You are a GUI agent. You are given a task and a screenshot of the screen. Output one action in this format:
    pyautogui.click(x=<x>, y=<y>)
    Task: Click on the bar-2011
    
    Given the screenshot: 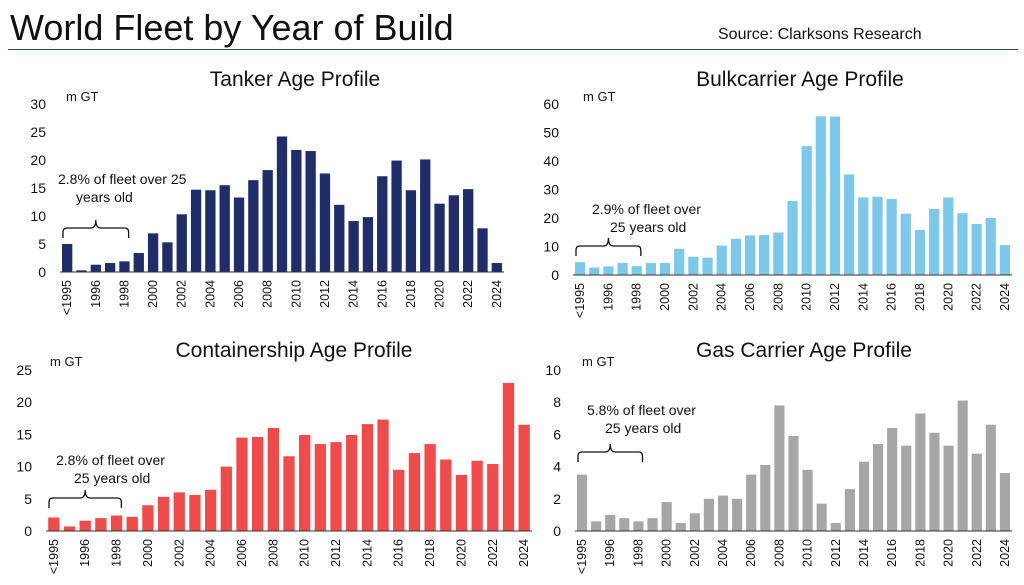 What is the action you would take?
    pyautogui.click(x=821, y=517)
    